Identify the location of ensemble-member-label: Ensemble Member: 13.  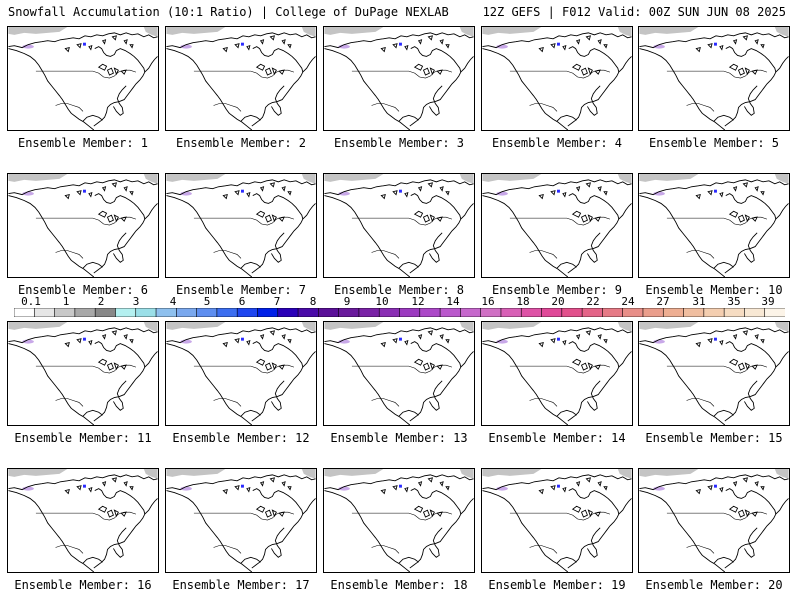
(399, 438).